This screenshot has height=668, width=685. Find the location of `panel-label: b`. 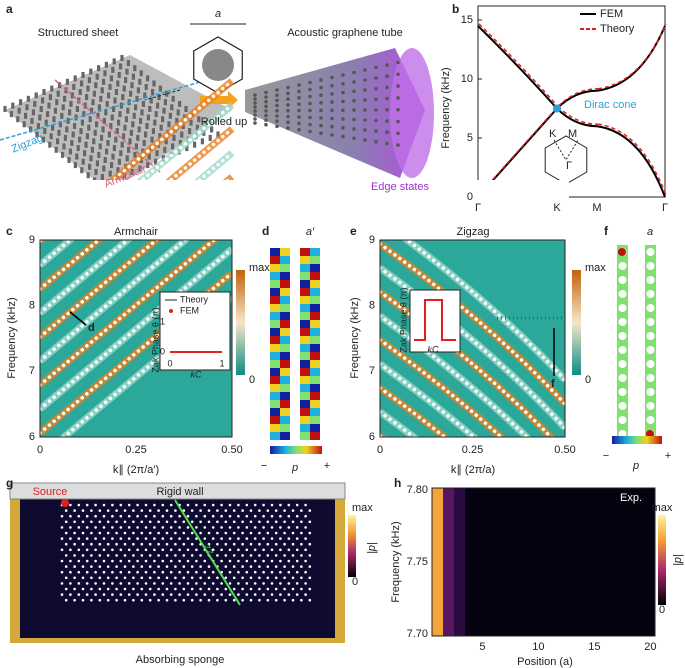

panel-label: b is located at coordinates (455, 9).